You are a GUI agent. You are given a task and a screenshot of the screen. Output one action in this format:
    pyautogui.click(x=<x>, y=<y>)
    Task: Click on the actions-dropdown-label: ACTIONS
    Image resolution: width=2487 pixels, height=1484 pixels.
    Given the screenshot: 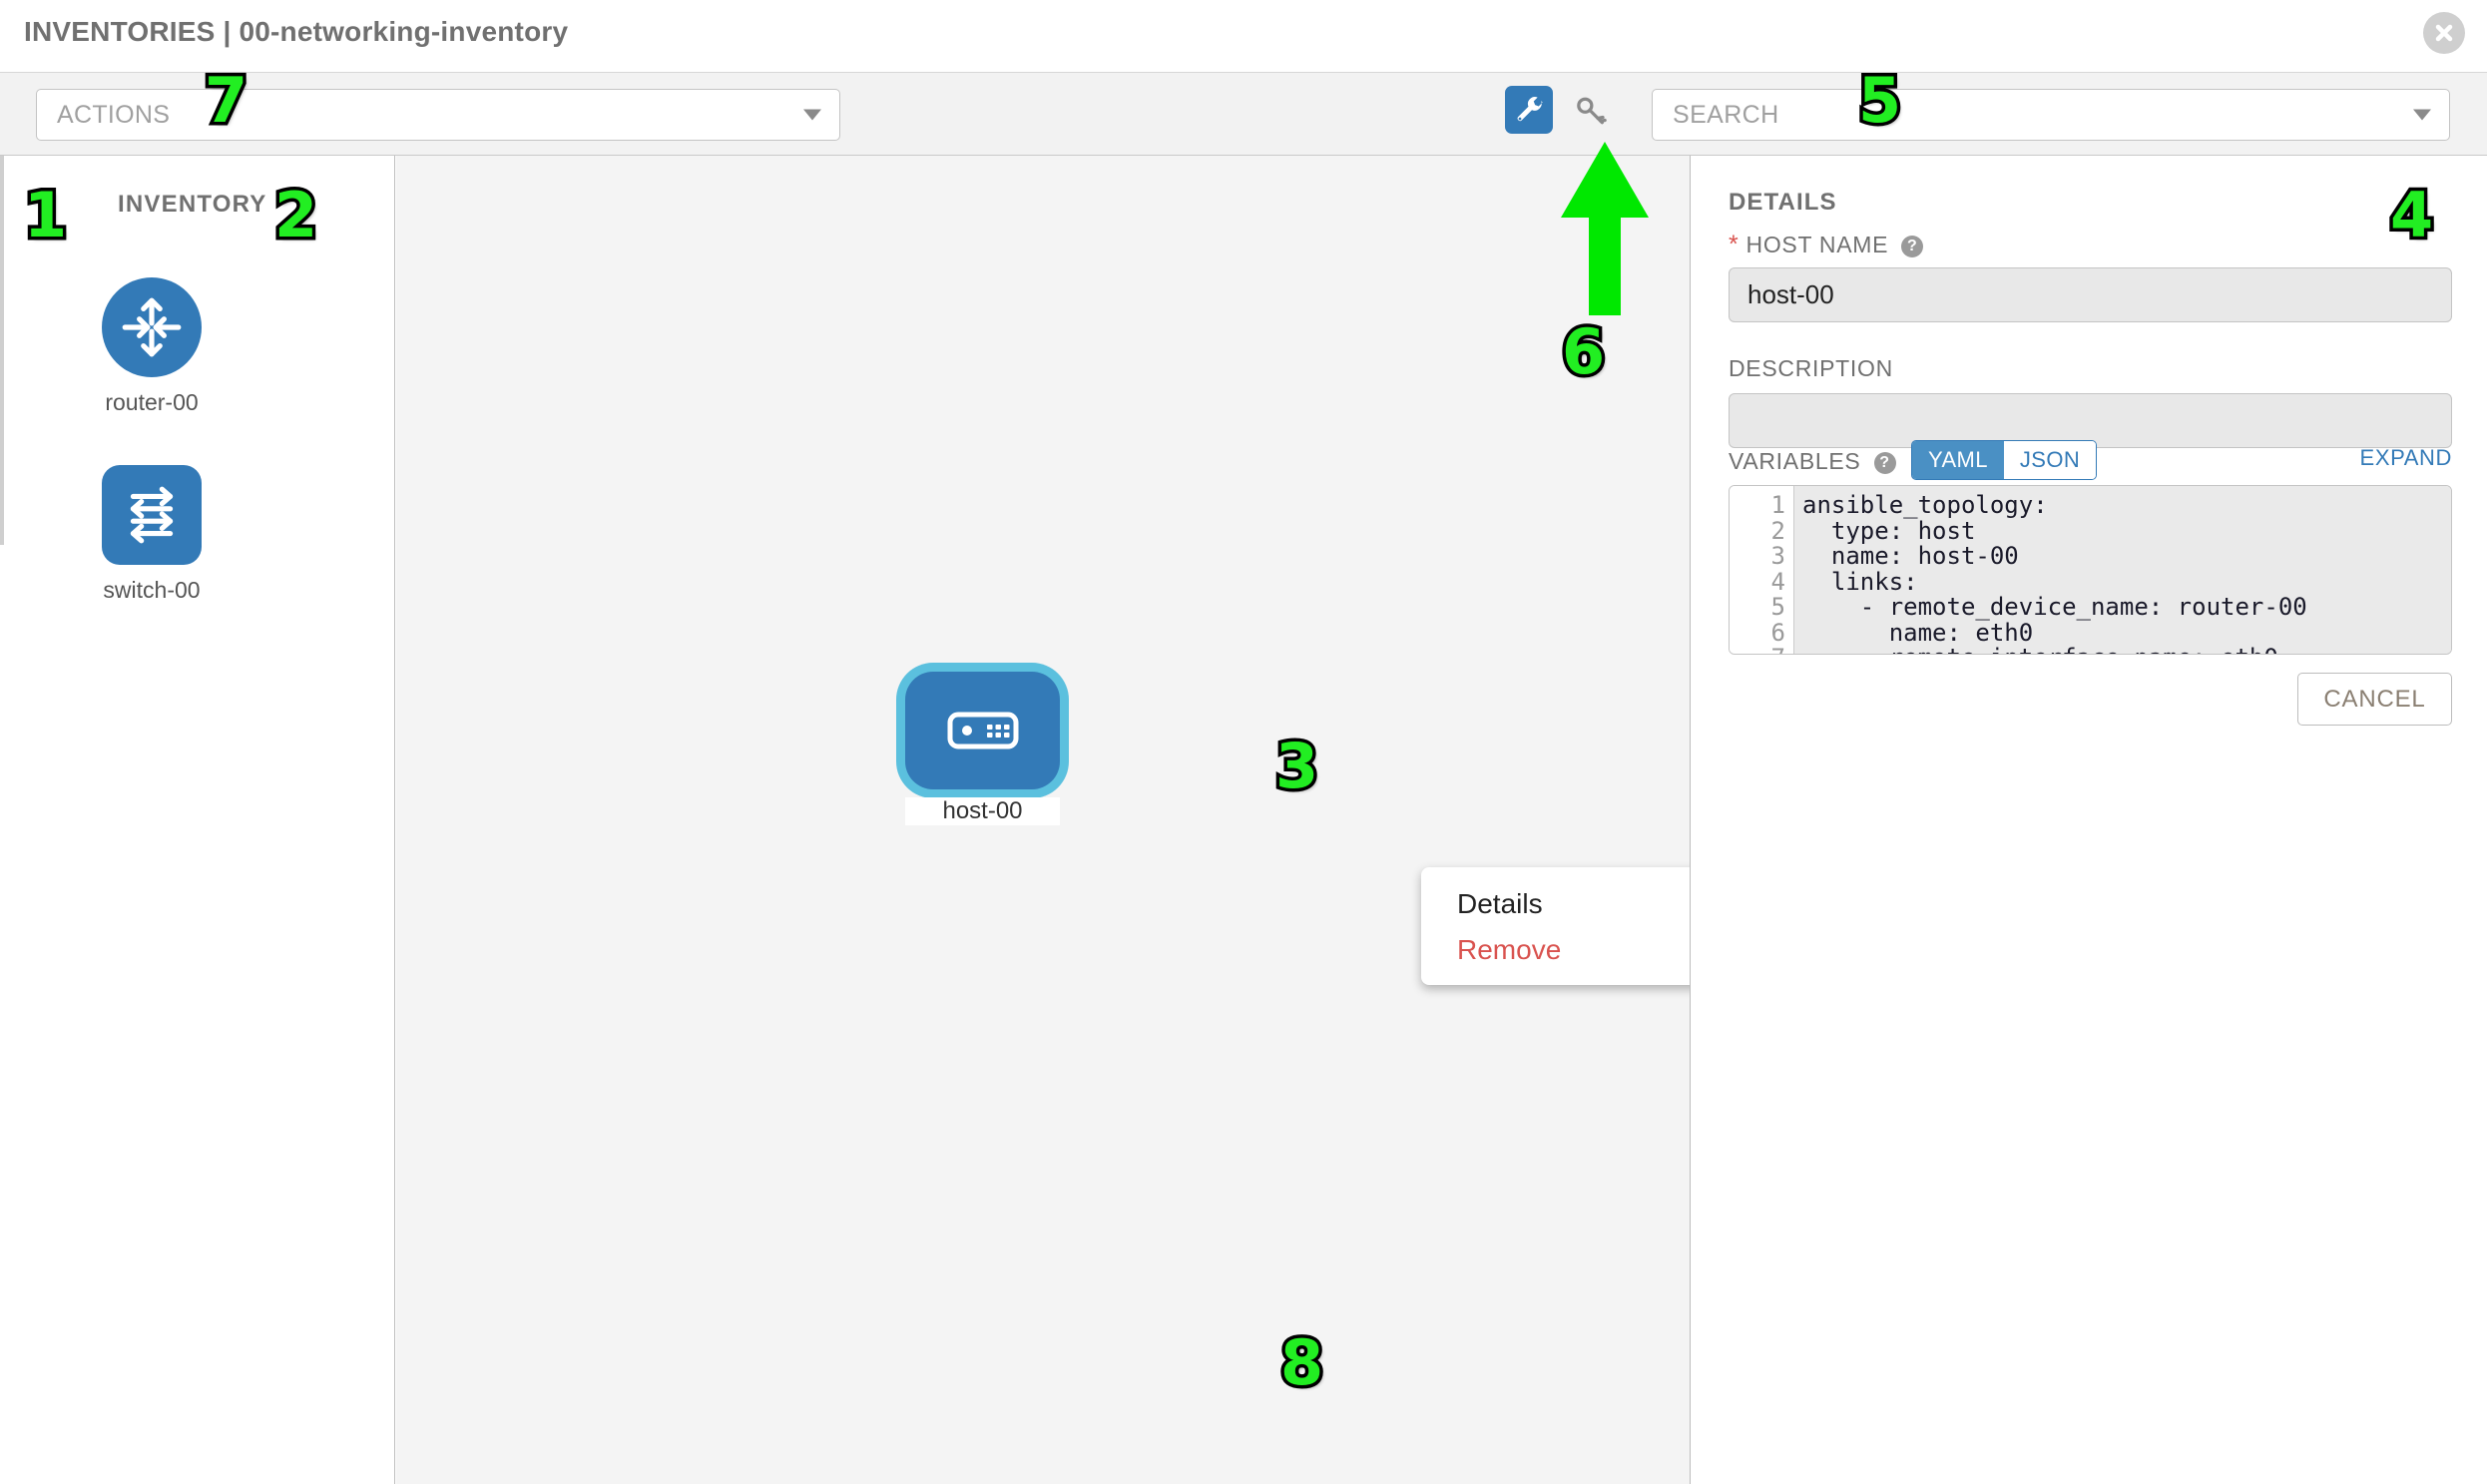 What is the action you would take?
    pyautogui.click(x=114, y=114)
    